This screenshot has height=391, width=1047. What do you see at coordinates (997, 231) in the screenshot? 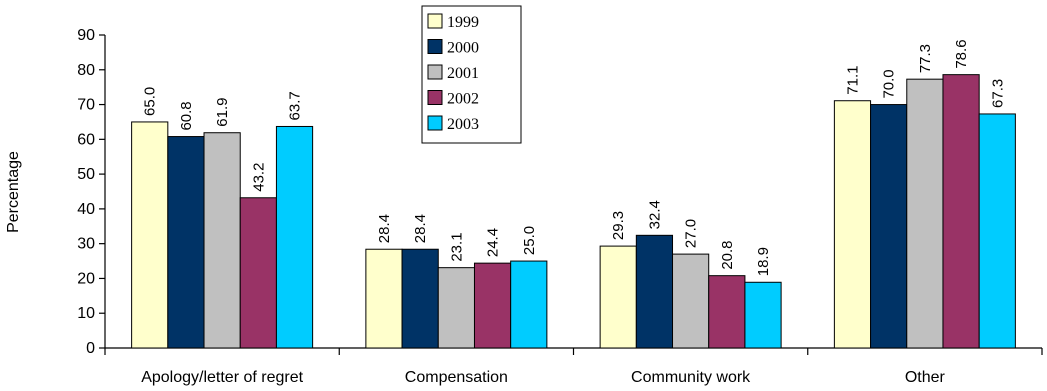
I see `bar-other-2003` at bounding box center [997, 231].